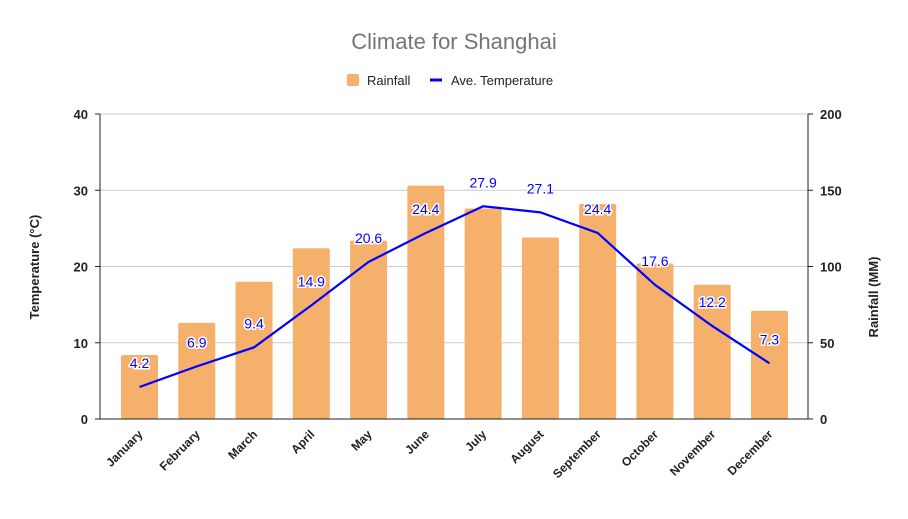  What do you see at coordinates (426, 302) in the screenshot?
I see `bar-june` at bounding box center [426, 302].